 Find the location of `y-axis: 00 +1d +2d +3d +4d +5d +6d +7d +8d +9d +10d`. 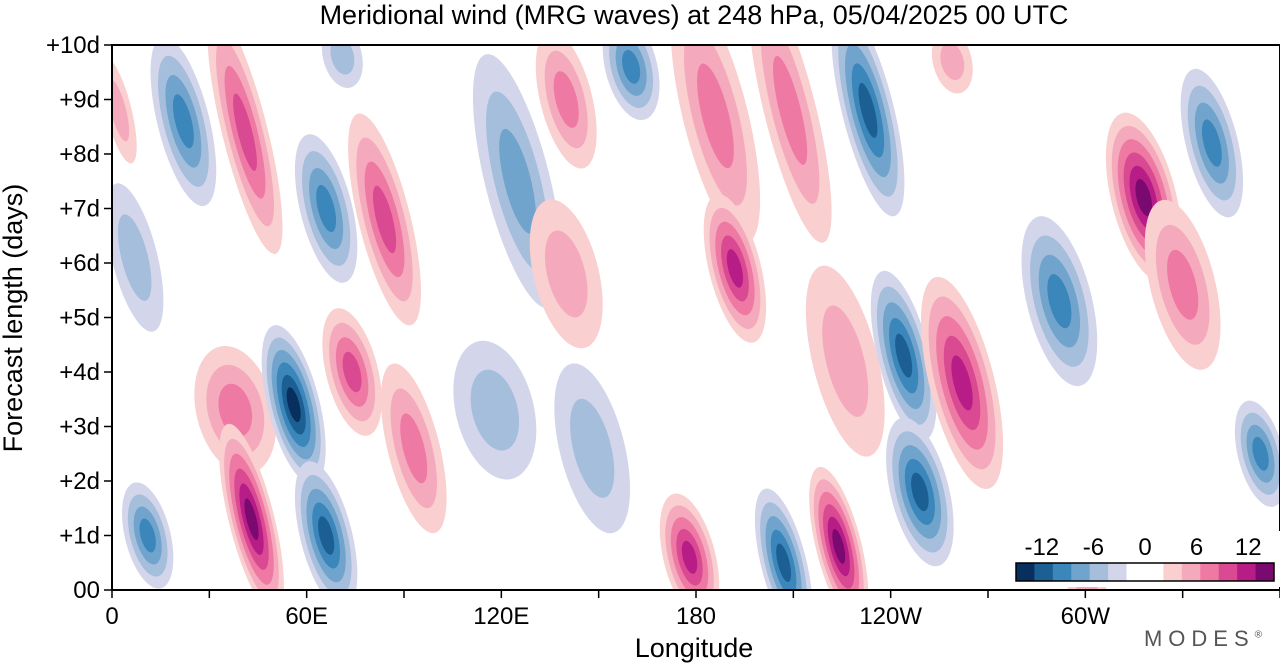

y-axis: 00 +1d +2d +3d +4d +5d +6d +7d +8d +9d +10d is located at coordinates (79, 318).